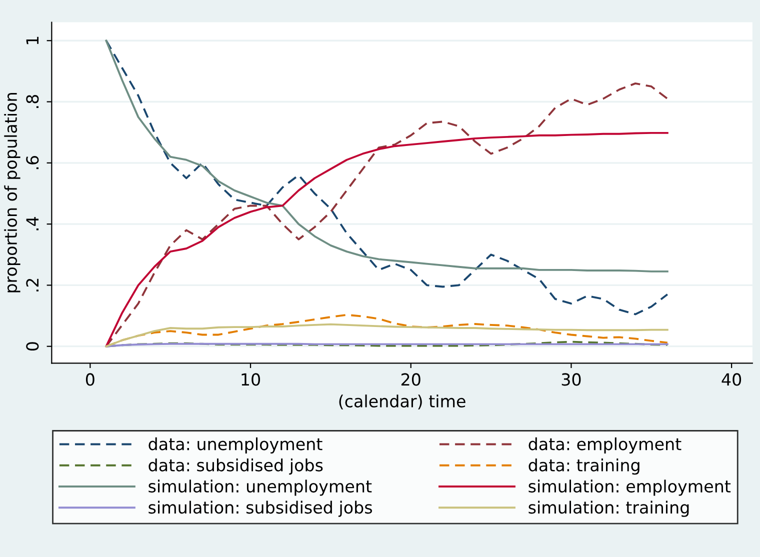 The width and height of the screenshot is (760, 557). Describe the element at coordinates (251, 379) in the screenshot. I see `x-tick-label: 10` at that location.